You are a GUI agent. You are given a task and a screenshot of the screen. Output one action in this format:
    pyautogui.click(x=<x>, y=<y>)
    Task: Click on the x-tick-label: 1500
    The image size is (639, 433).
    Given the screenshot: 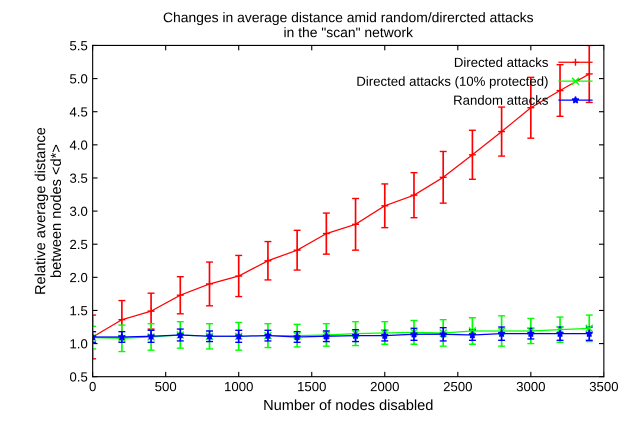 What is the action you would take?
    pyautogui.click(x=312, y=387)
    